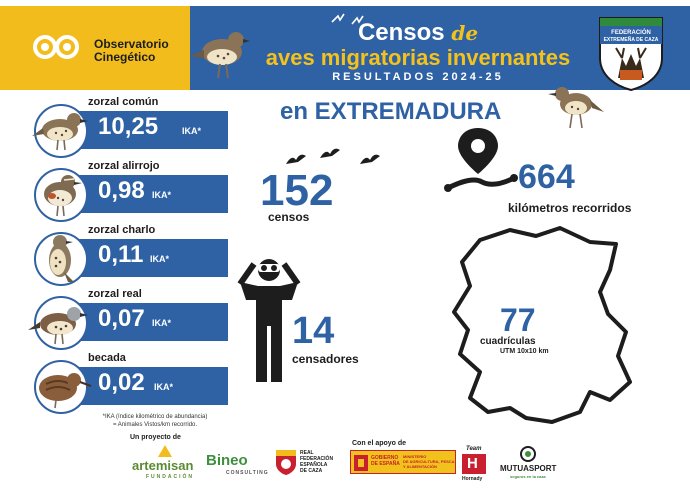 The height and width of the screenshot is (488, 690). What do you see at coordinates (61, 258) in the screenshot?
I see `mistle-thrush-icon` at bounding box center [61, 258].